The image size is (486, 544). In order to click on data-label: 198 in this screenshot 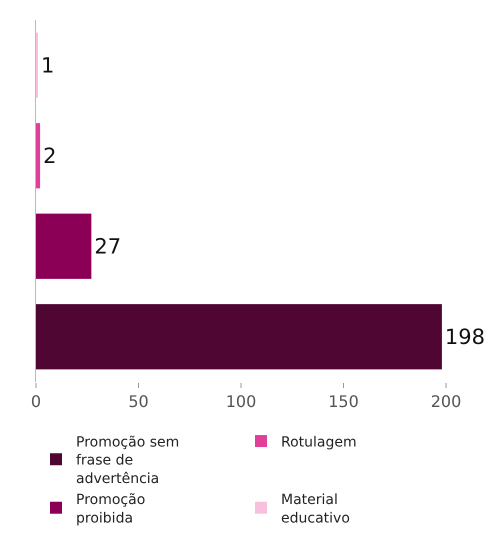, I will do `click(464, 336)`.